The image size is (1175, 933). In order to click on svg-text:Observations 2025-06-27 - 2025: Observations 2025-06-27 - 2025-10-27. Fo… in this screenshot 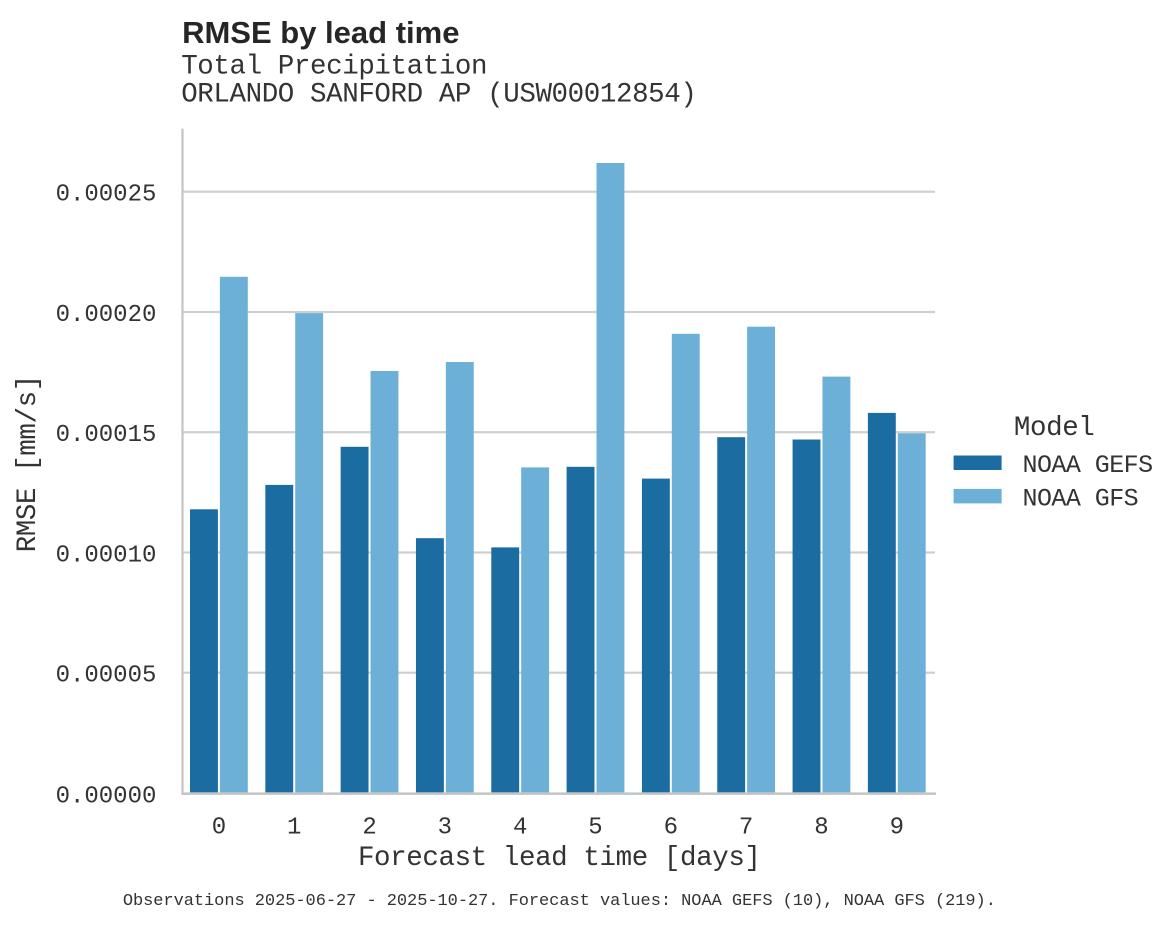, I will do `click(559, 901)`.